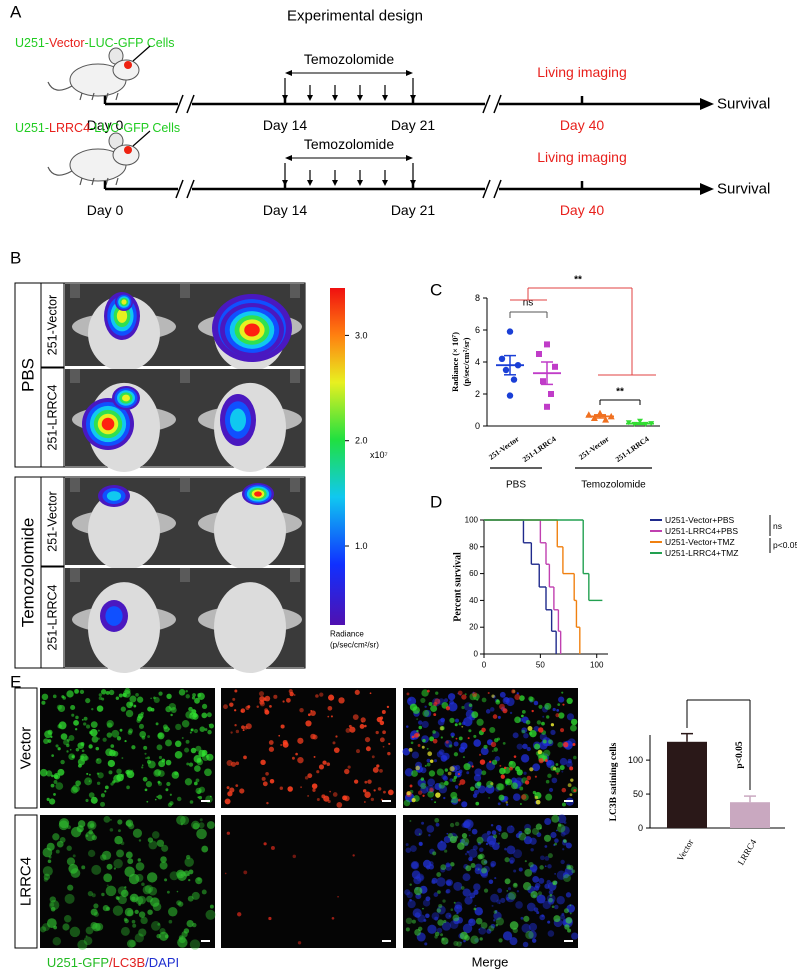 This screenshot has height=970, width=797. I want to click on y-tick-label: 80, so click(473, 546).